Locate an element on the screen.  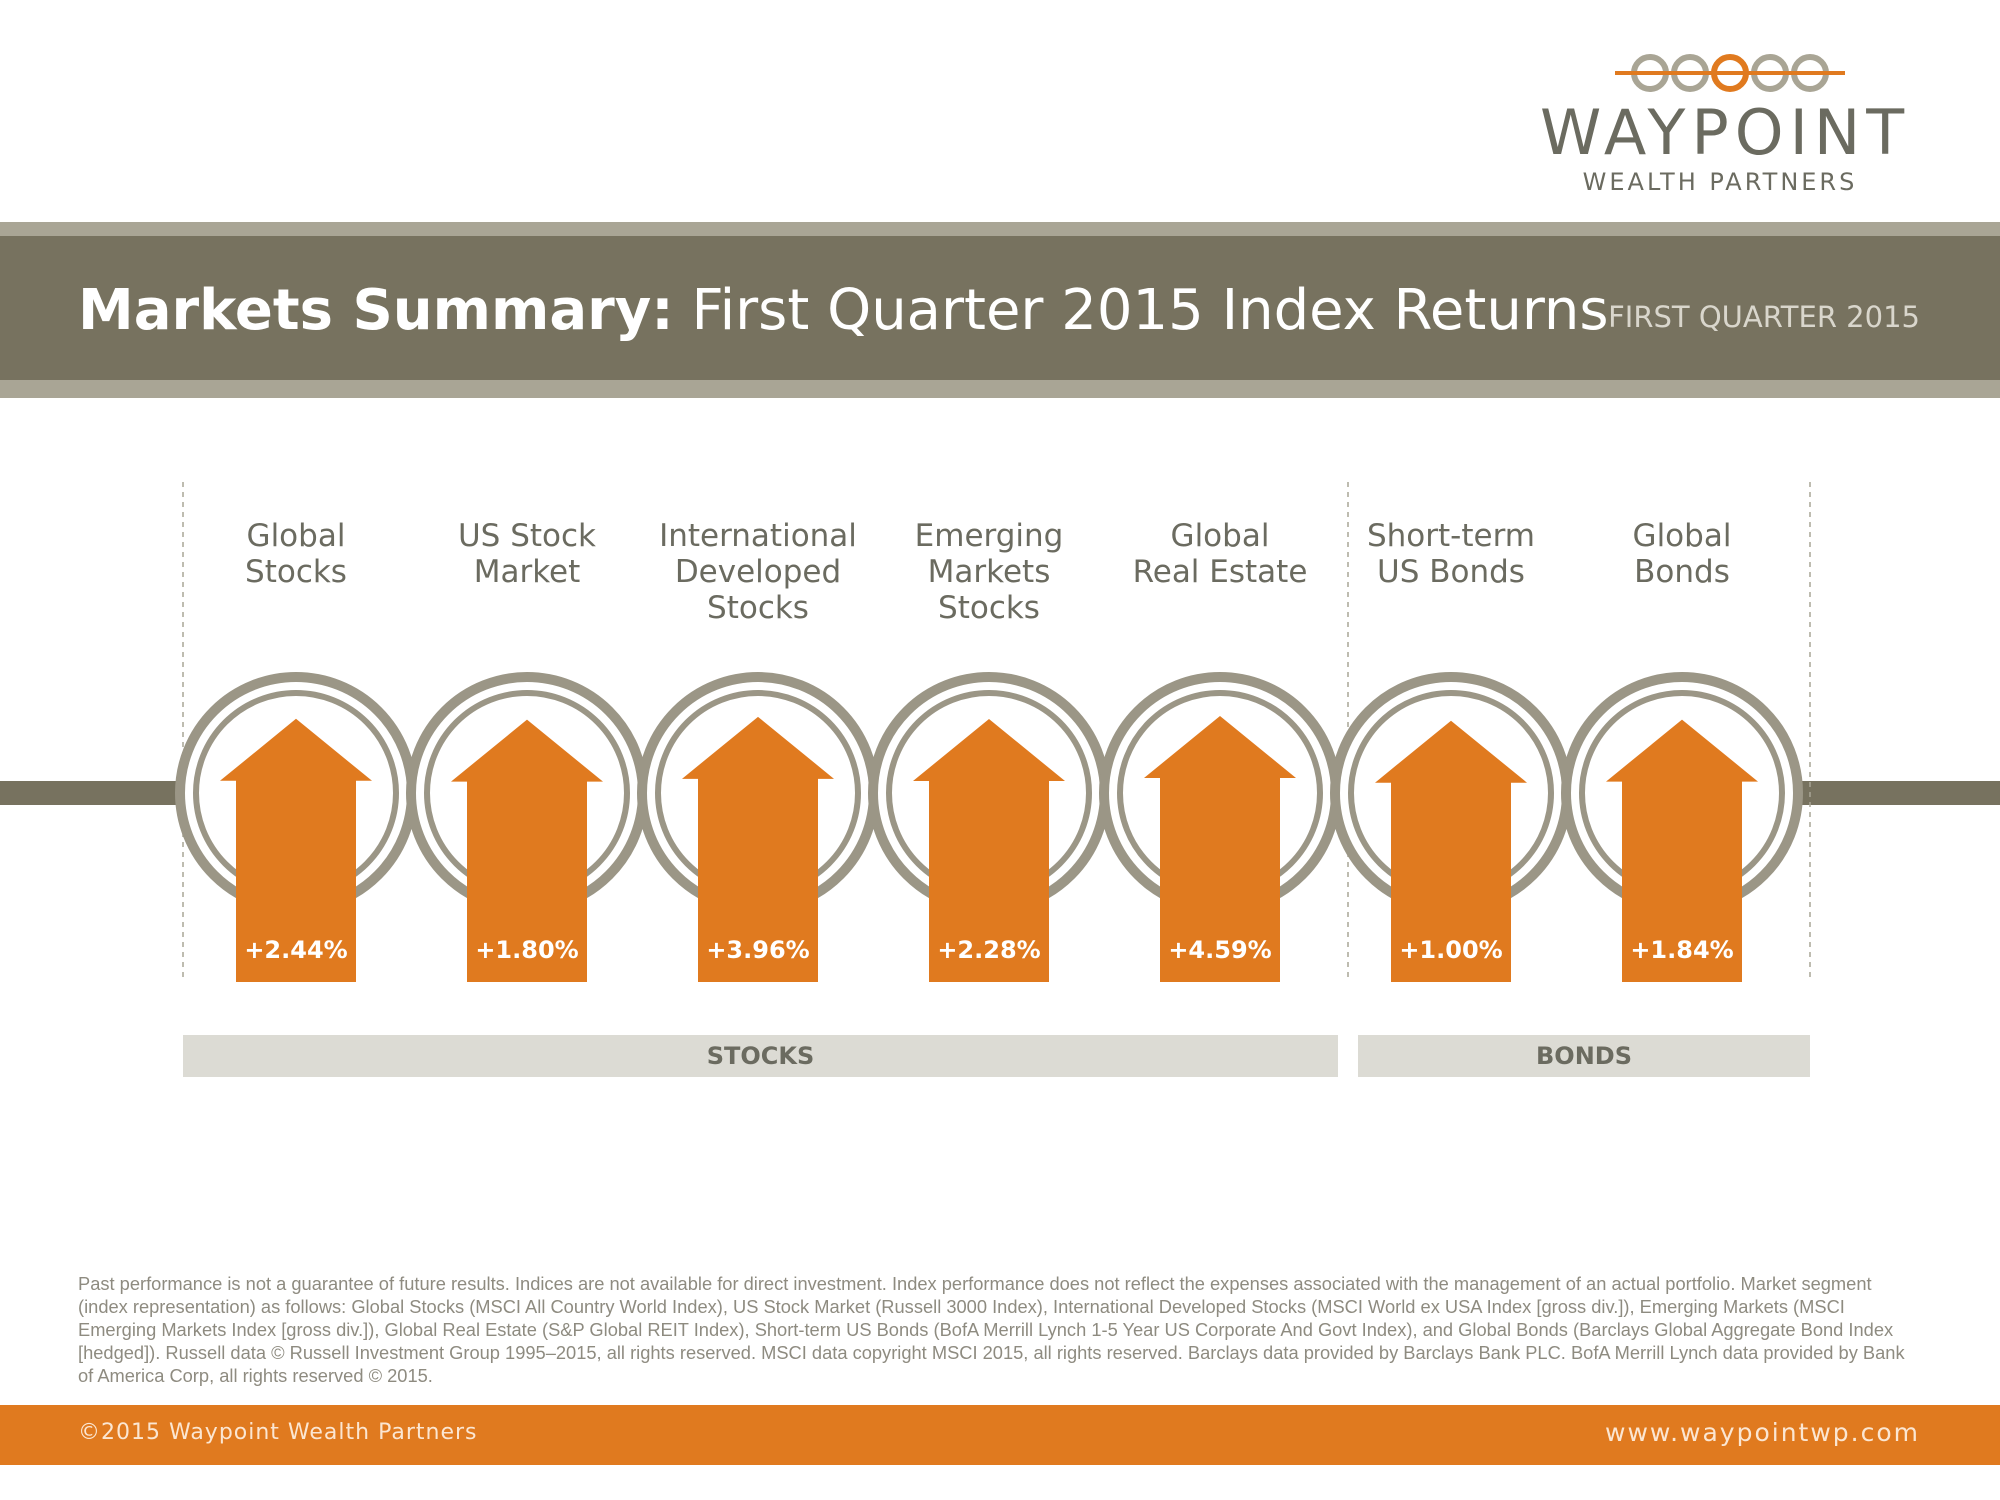
value-label-4: +4.59% is located at coordinates (1220, 950).